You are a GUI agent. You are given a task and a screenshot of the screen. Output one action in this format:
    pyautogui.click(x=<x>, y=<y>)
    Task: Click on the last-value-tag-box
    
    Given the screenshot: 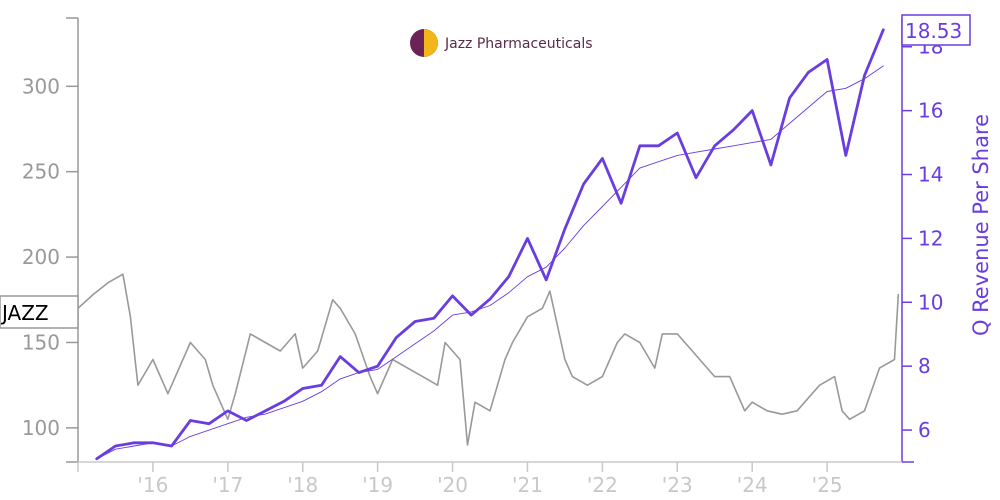 What is the action you would take?
    pyautogui.click(x=936, y=30)
    